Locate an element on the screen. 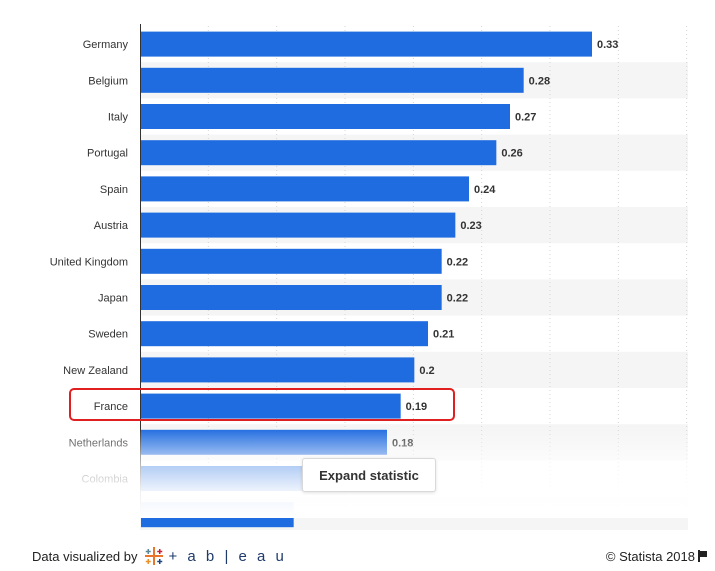  category-label: Netherlands is located at coordinates (99, 443).